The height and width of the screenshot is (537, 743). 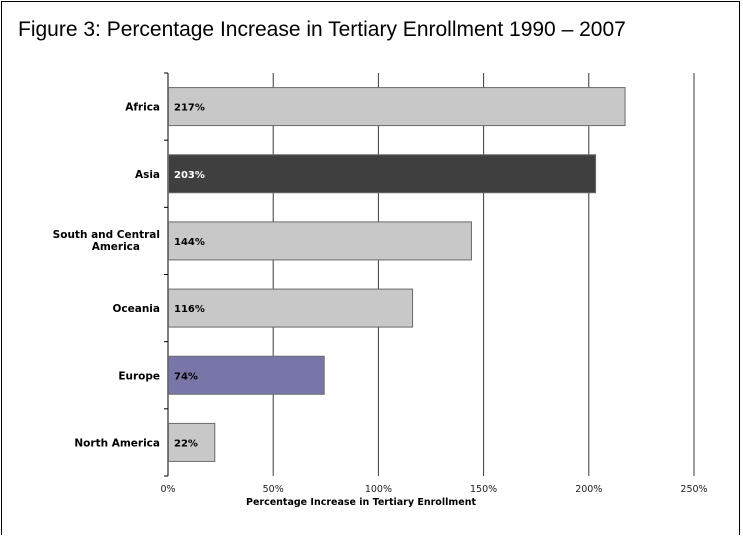 I want to click on category-label: Oceania, so click(x=136, y=309).